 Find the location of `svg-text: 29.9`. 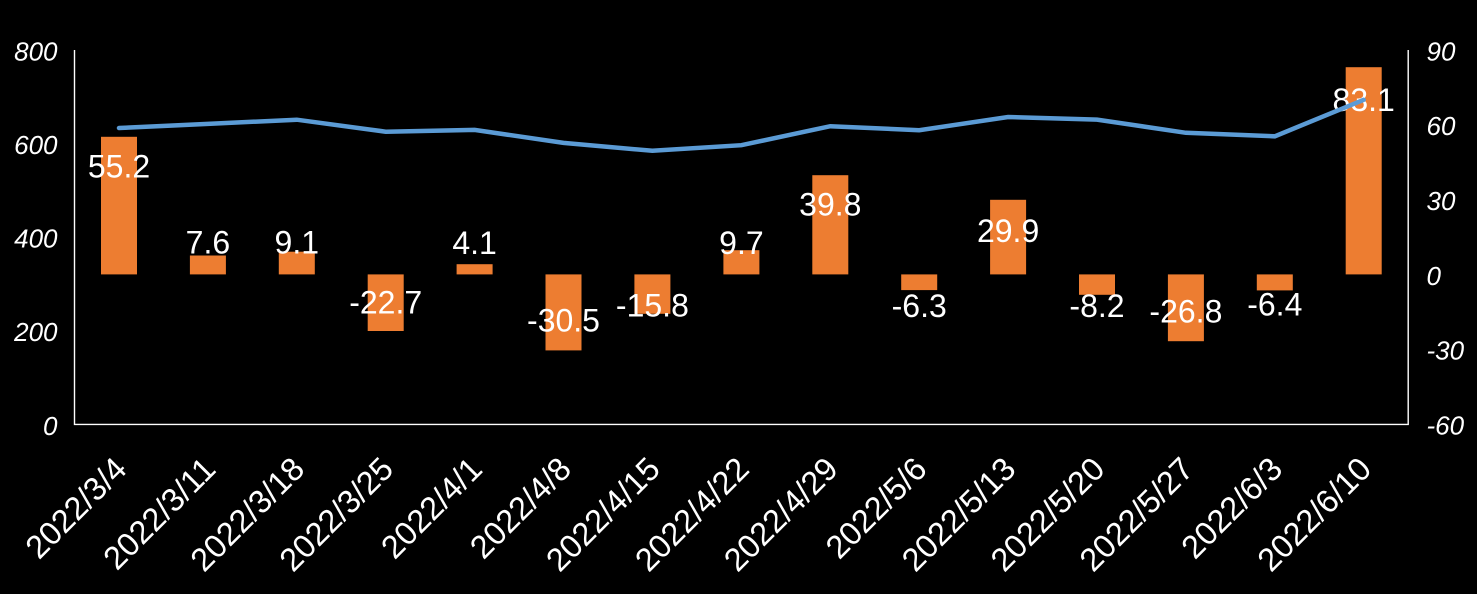

svg-text: 29.9 is located at coordinates (1008, 231).